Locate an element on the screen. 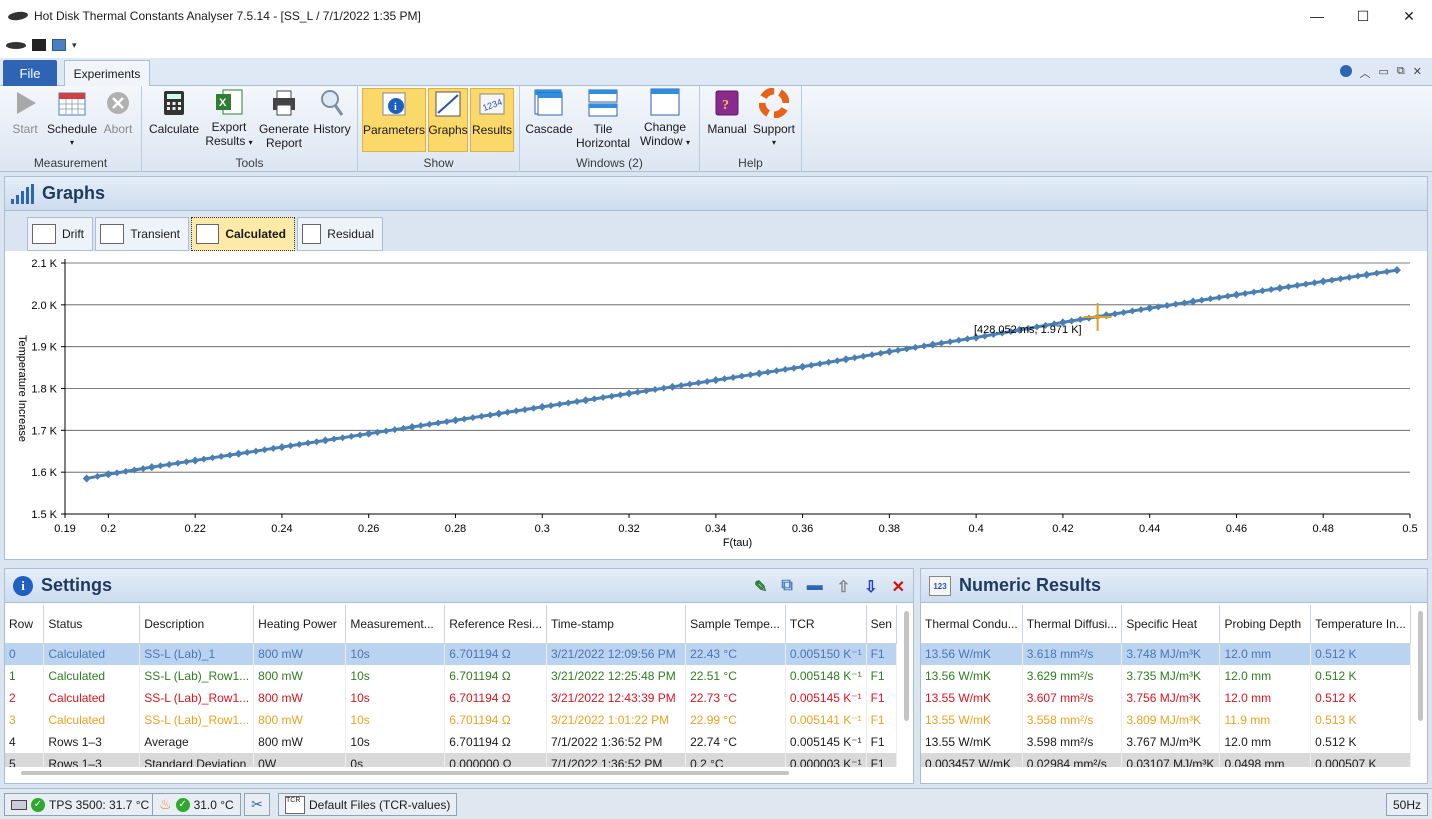 The image size is (1432, 819). generate-report-button: Generate Report is located at coordinates (284, 119).